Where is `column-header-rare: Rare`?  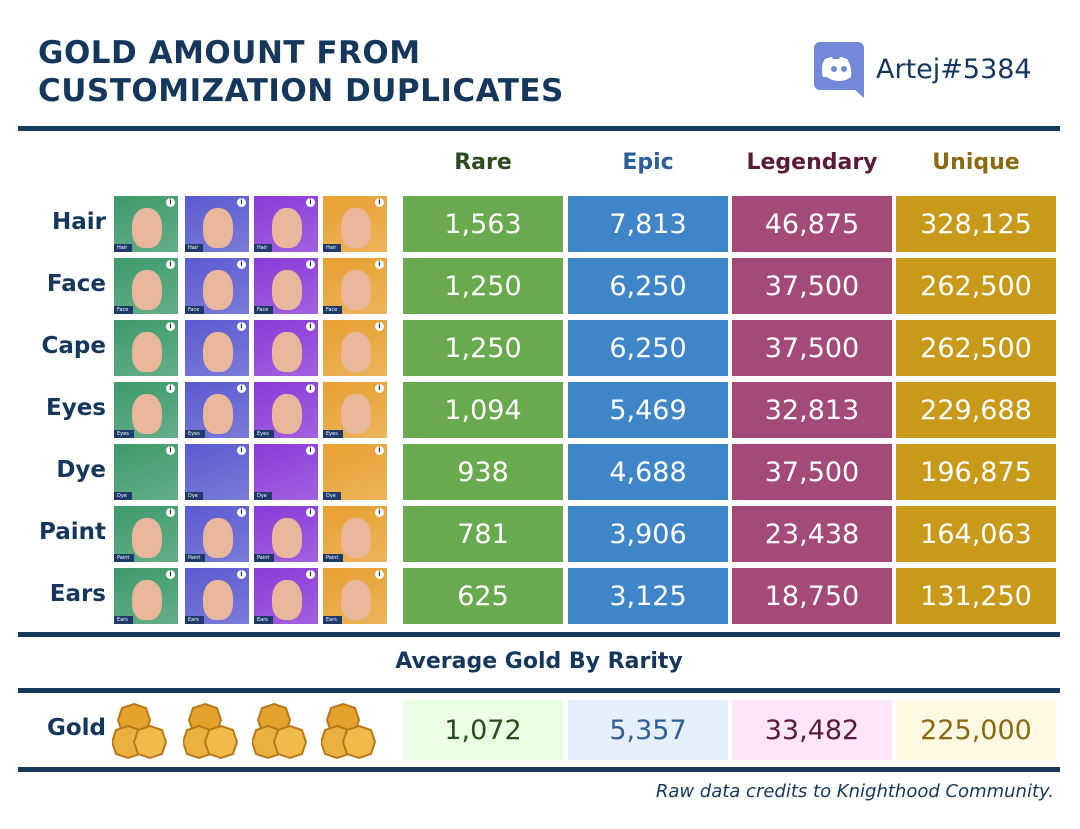 column-header-rare: Rare is located at coordinates (483, 162).